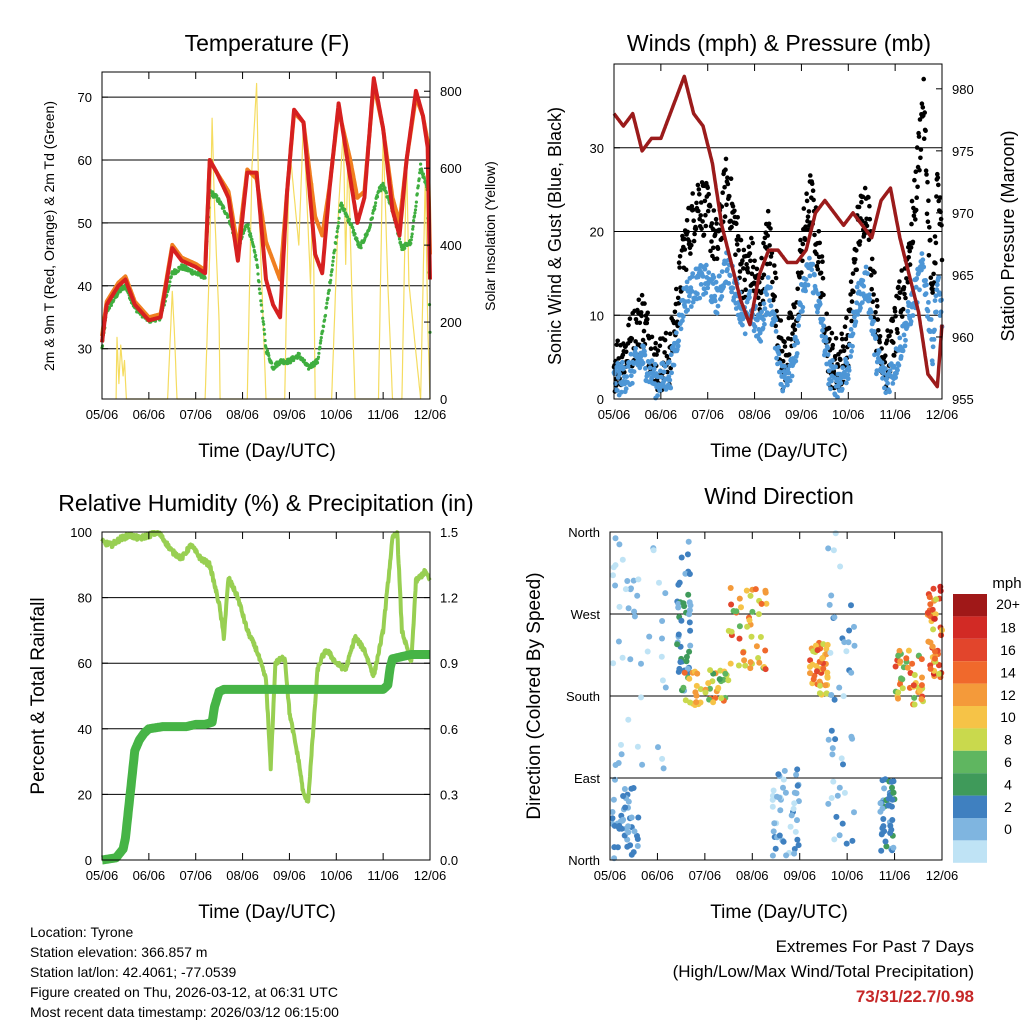 The width and height of the screenshot is (1024, 1024). I want to click on y-tick-label: 60, so click(85, 160).